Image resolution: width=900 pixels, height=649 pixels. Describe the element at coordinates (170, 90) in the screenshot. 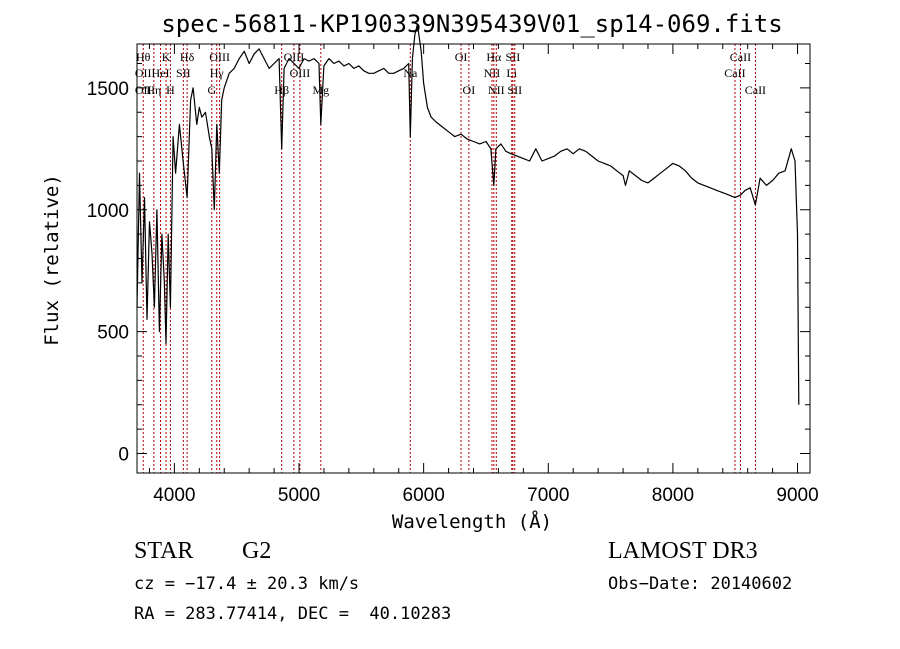

I see `line-label: H` at that location.